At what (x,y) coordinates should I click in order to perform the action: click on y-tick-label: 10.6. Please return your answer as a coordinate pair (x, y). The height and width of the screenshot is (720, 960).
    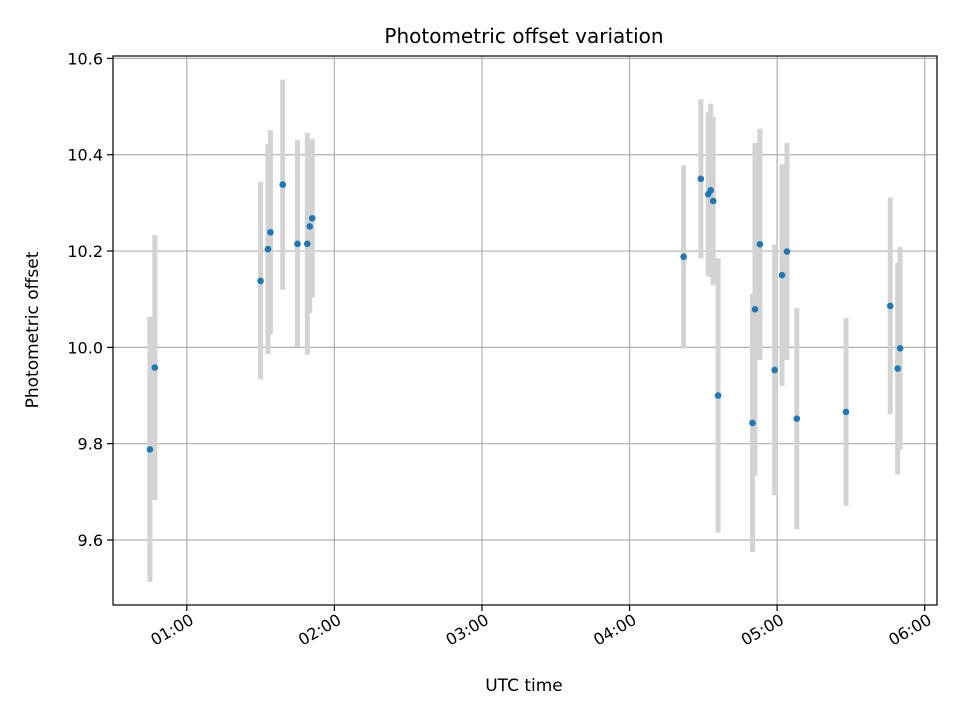
    Looking at the image, I should click on (85, 58).